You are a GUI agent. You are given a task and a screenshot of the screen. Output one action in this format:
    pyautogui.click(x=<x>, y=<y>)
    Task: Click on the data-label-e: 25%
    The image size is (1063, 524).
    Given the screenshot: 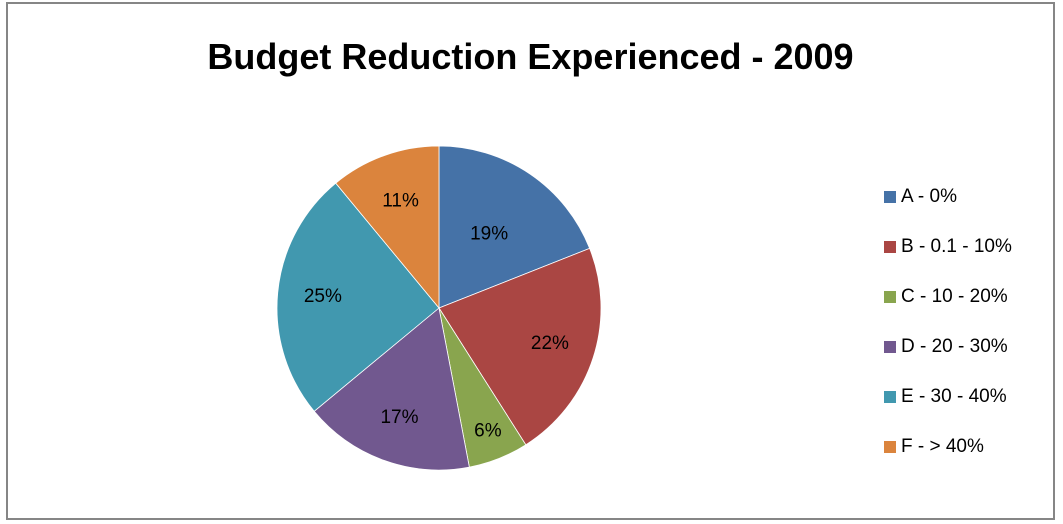 What is the action you would take?
    pyautogui.click(x=323, y=296)
    